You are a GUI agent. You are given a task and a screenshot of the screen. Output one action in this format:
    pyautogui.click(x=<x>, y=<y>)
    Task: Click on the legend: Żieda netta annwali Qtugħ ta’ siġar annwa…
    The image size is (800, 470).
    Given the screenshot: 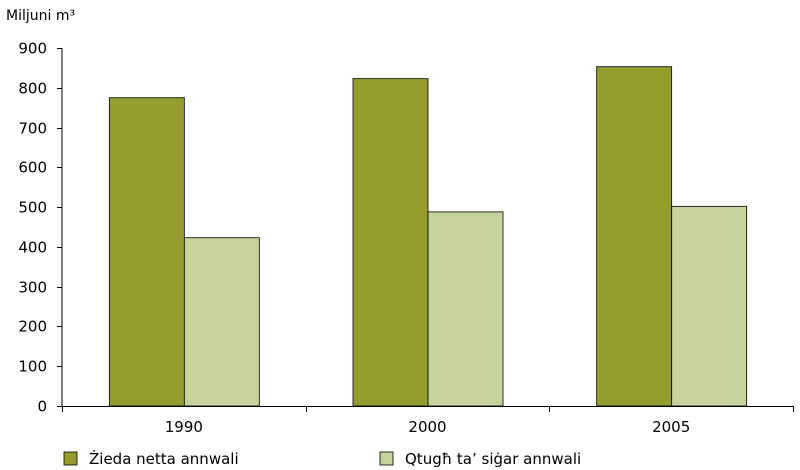 What is the action you would take?
    pyautogui.click(x=322, y=458)
    